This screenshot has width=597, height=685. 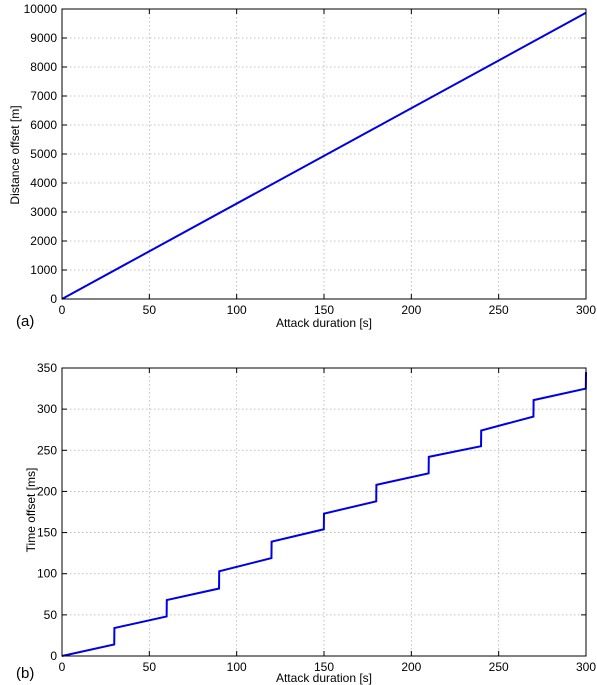 I want to click on y-tick-label: 8000, so click(x=43, y=67).